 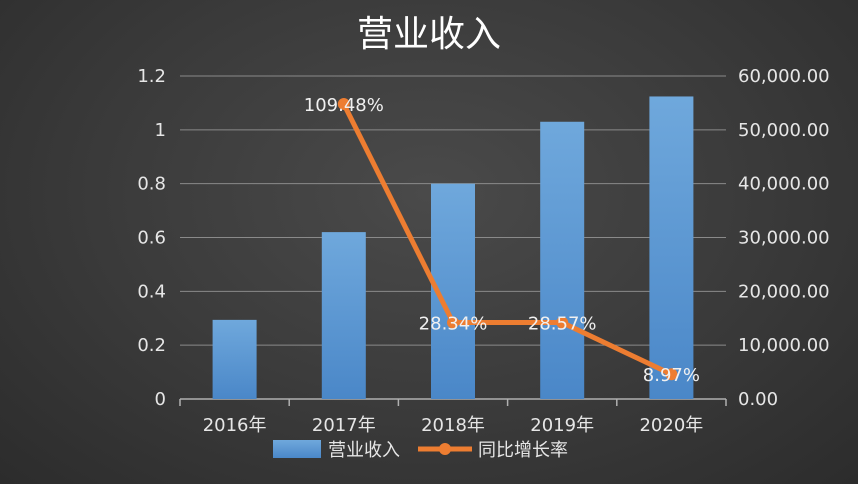 I want to click on y-left-tick-label: 1, so click(x=160, y=130).